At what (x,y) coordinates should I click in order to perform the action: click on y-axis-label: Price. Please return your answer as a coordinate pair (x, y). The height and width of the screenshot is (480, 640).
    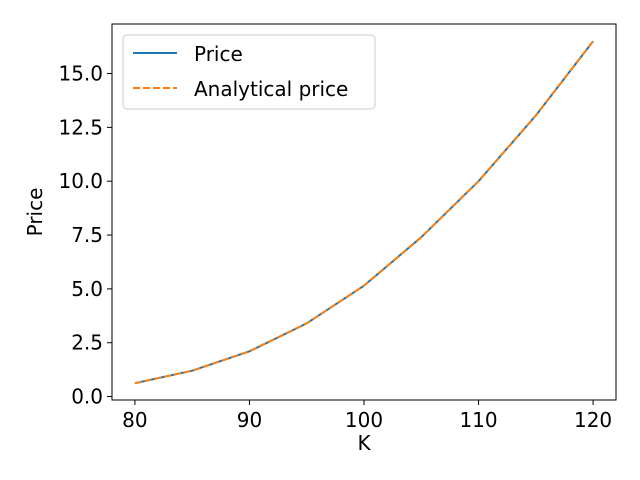
    Looking at the image, I should click on (35, 212).